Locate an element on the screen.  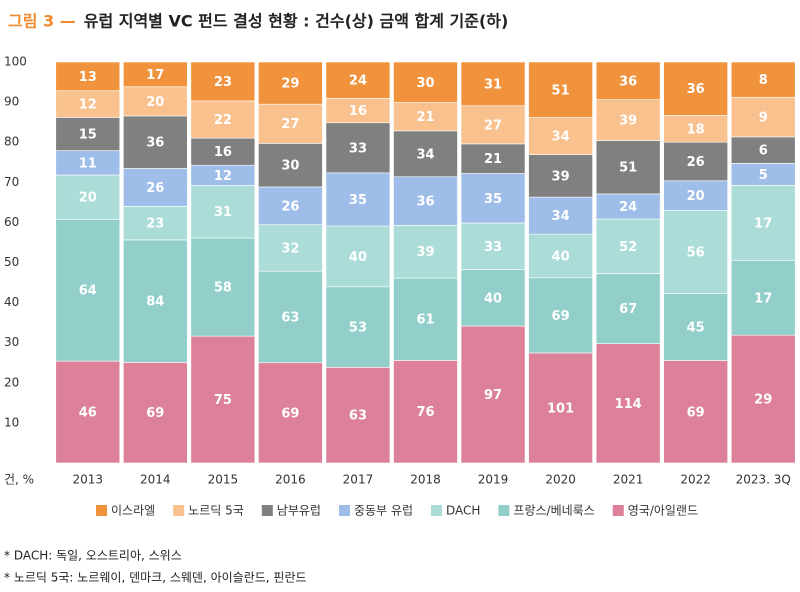
y-tick-label: 30 is located at coordinates (11, 342).